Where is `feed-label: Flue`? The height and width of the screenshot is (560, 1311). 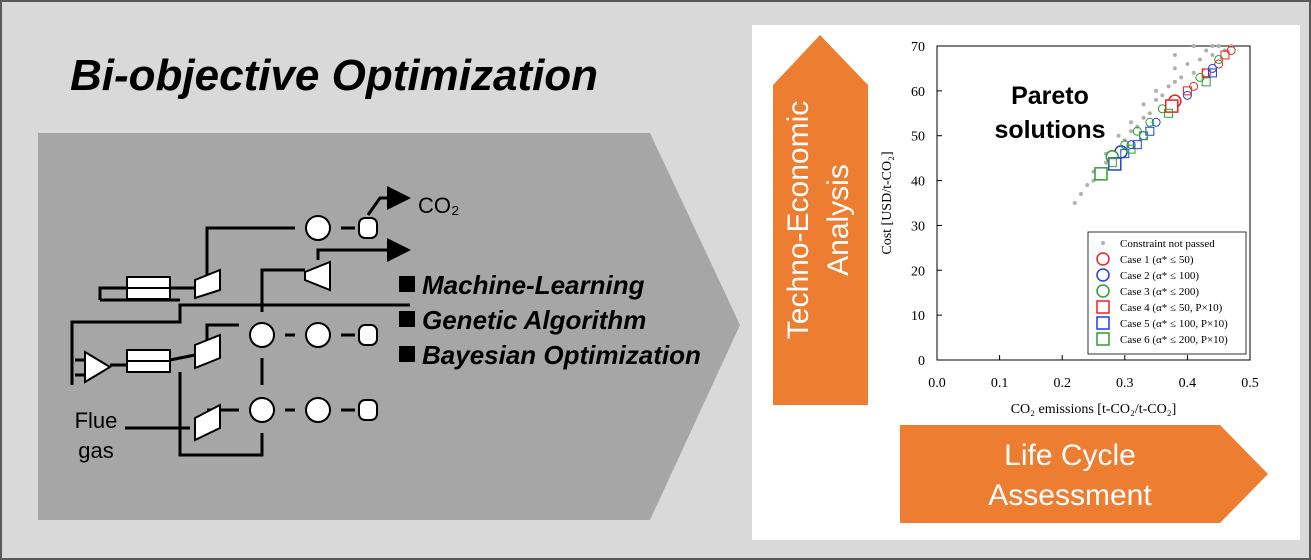 feed-label: Flue is located at coordinates (96, 420).